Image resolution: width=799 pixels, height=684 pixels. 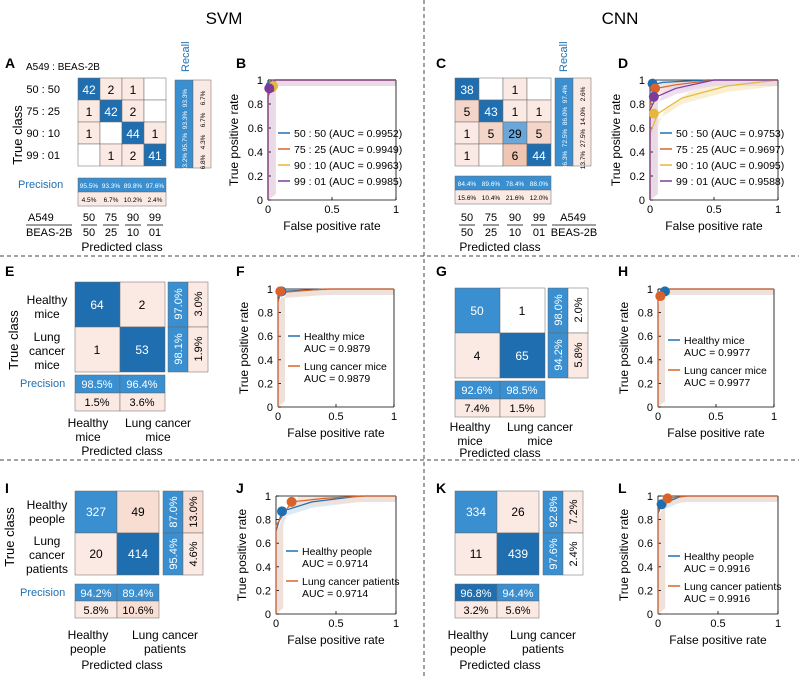 I want to click on row-label-word: Healthy, so click(x=47, y=300).